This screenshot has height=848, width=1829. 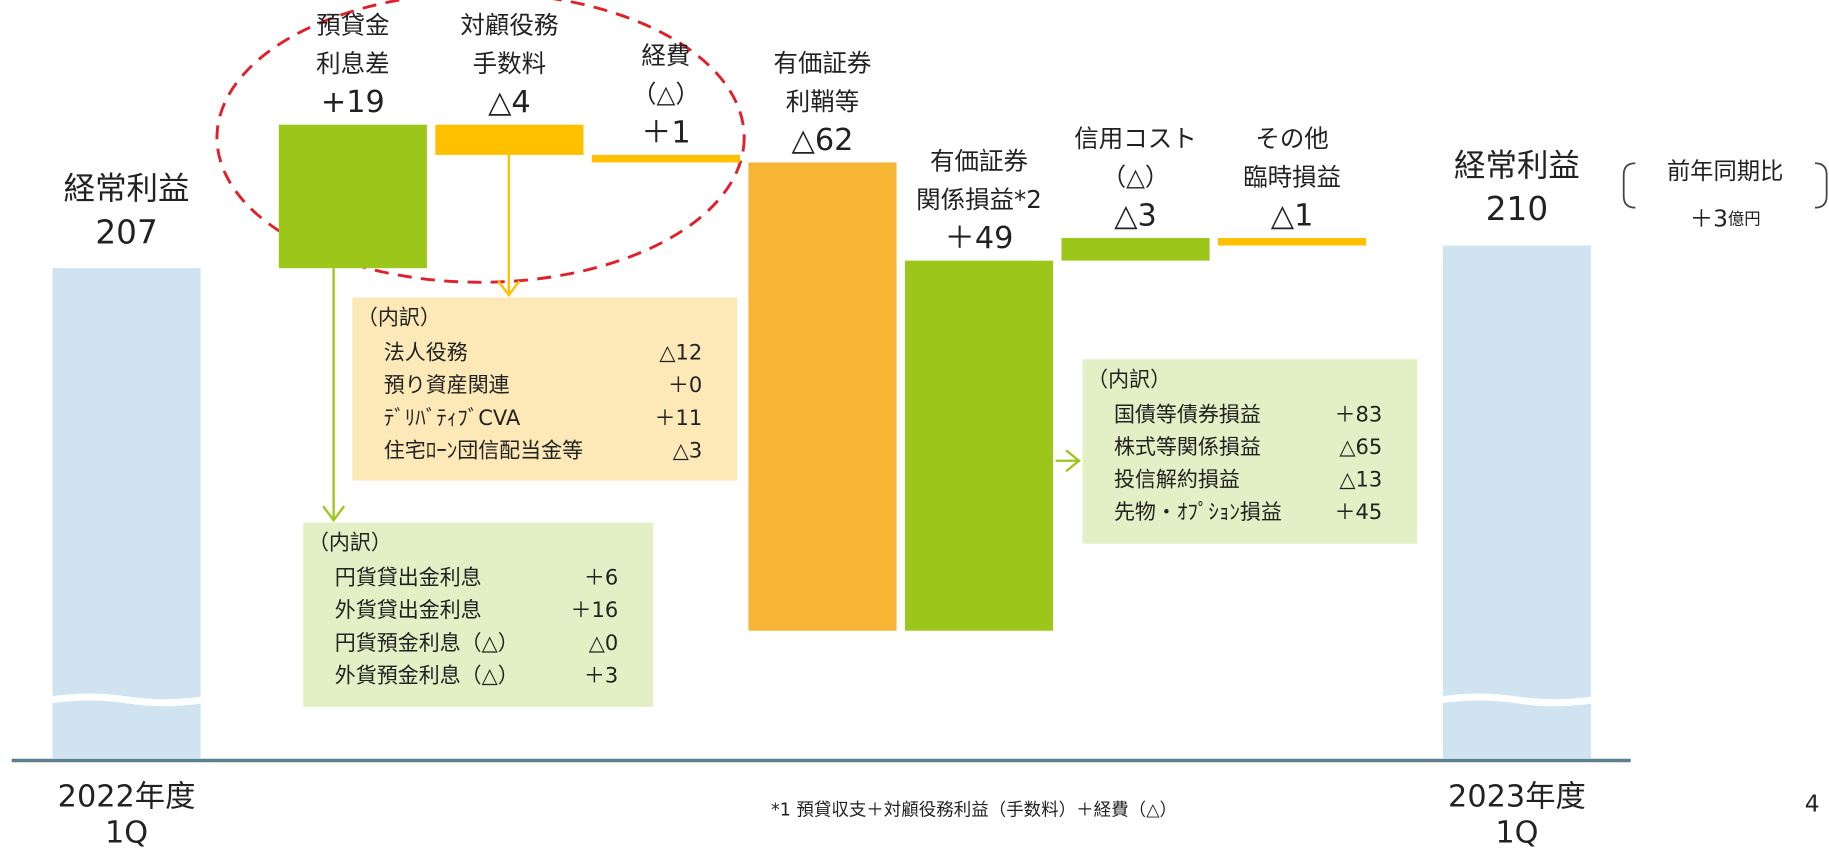 I want to click on category-label: 利息差, so click(x=352, y=63).